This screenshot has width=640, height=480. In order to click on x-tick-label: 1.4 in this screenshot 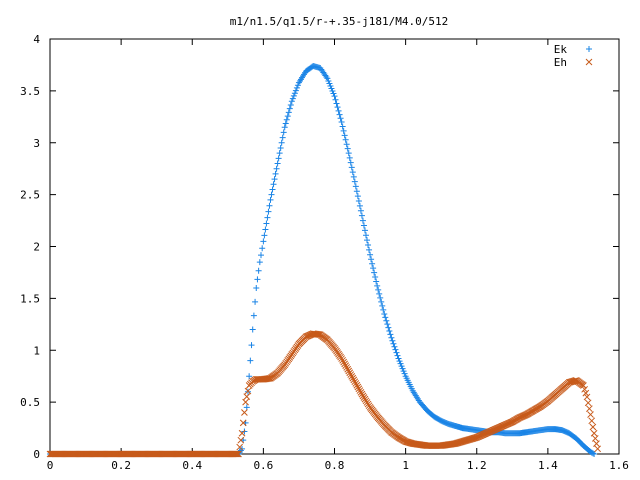, I will do `click(548, 465)`.